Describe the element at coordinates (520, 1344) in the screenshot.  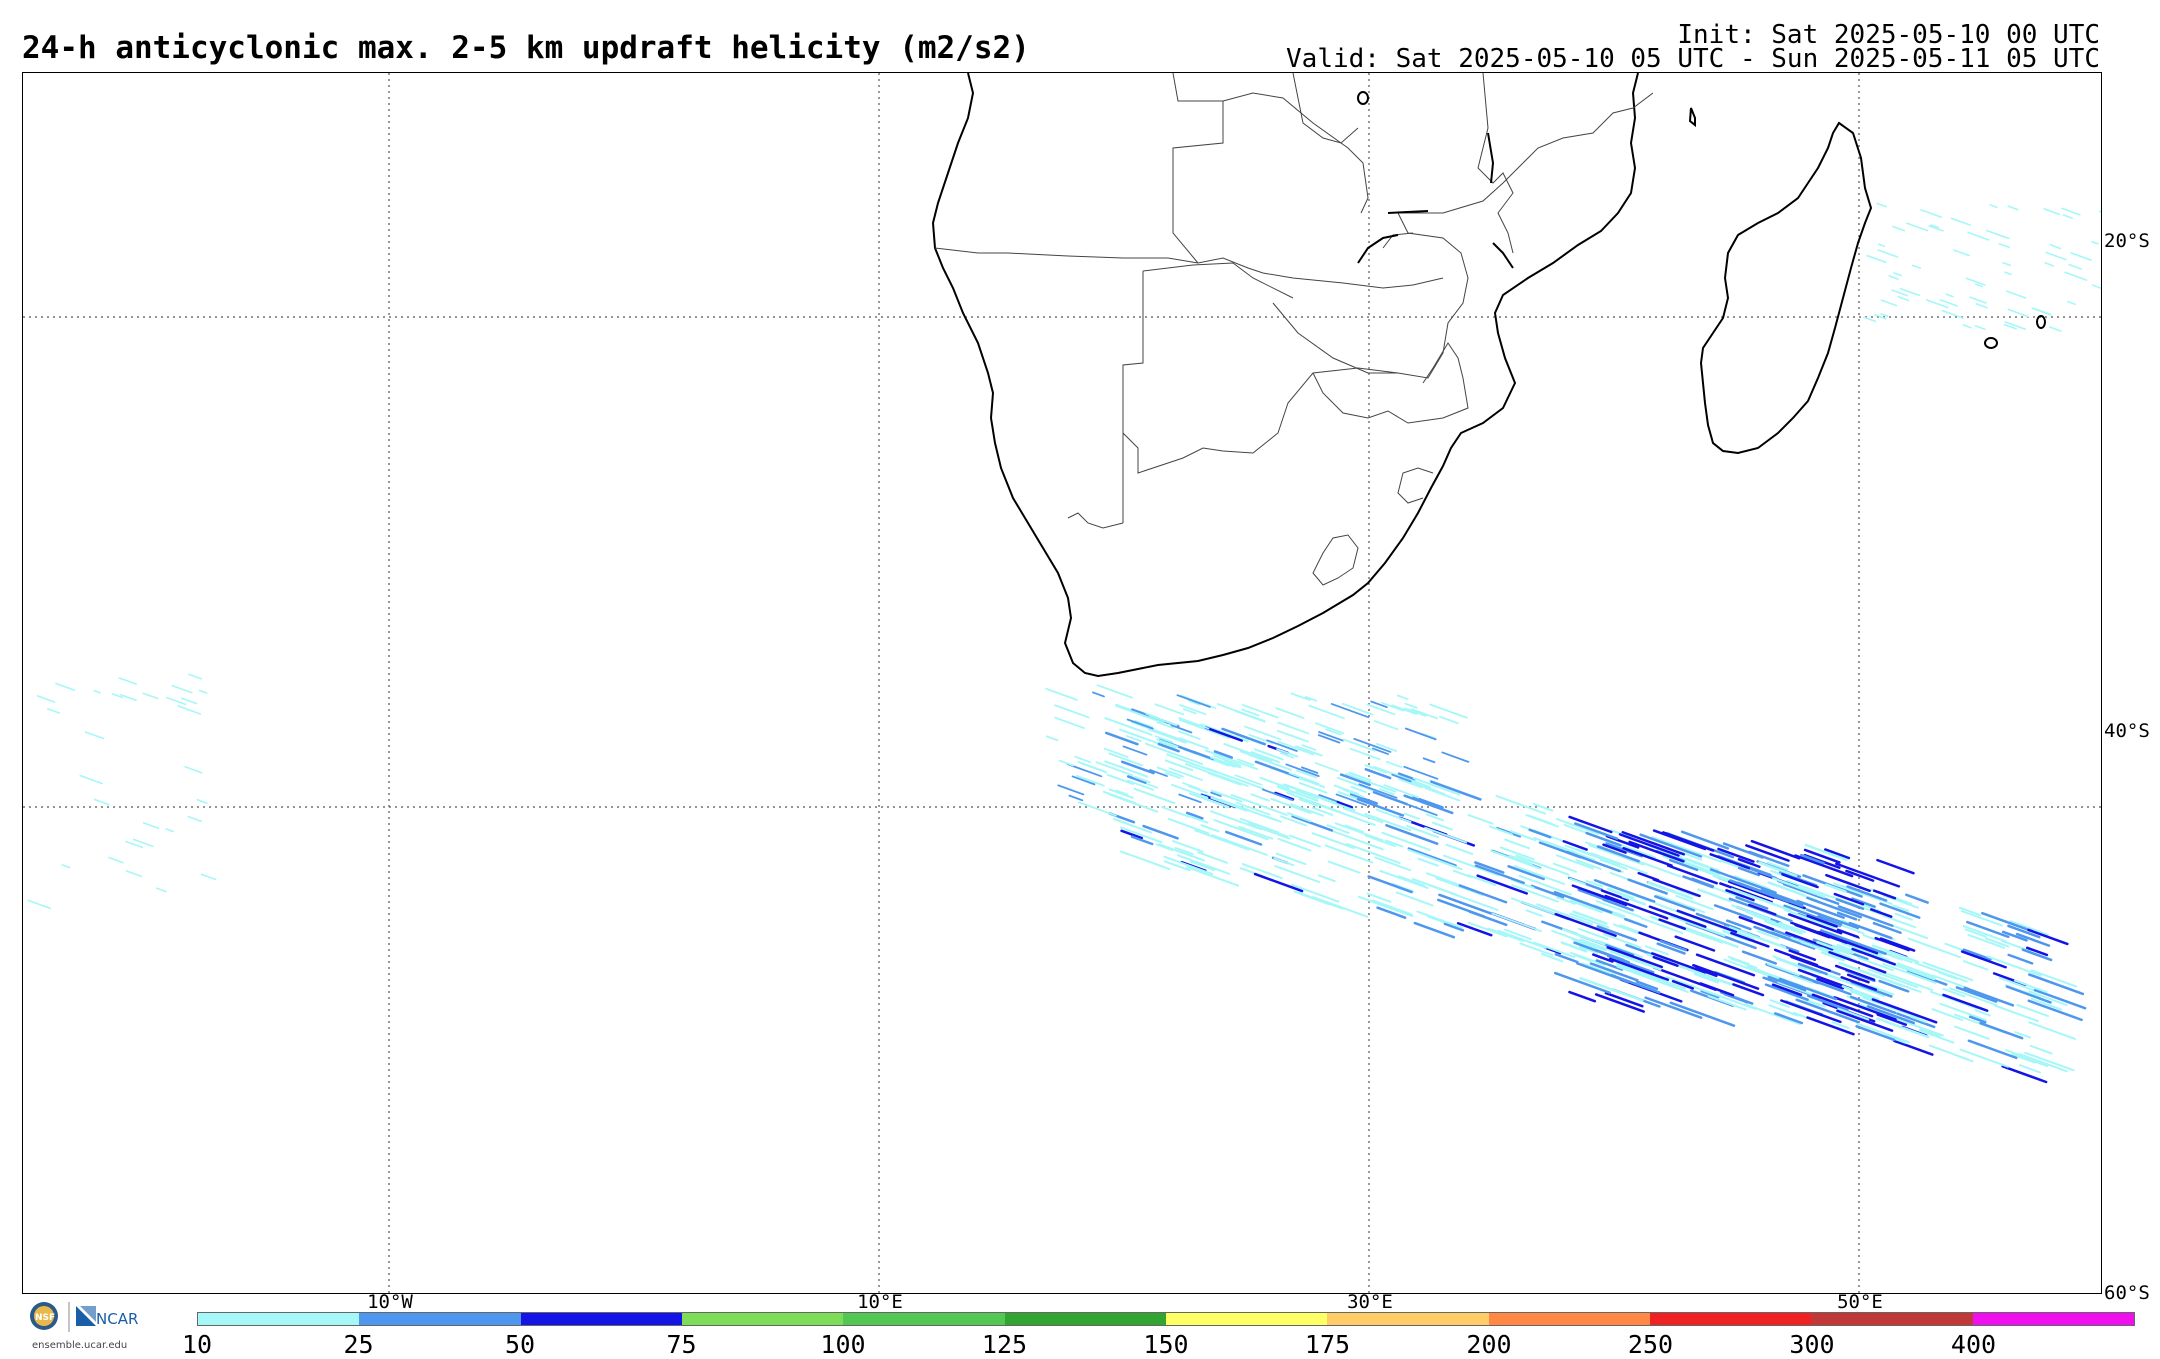
I see `colorbar-label: 50` at that location.